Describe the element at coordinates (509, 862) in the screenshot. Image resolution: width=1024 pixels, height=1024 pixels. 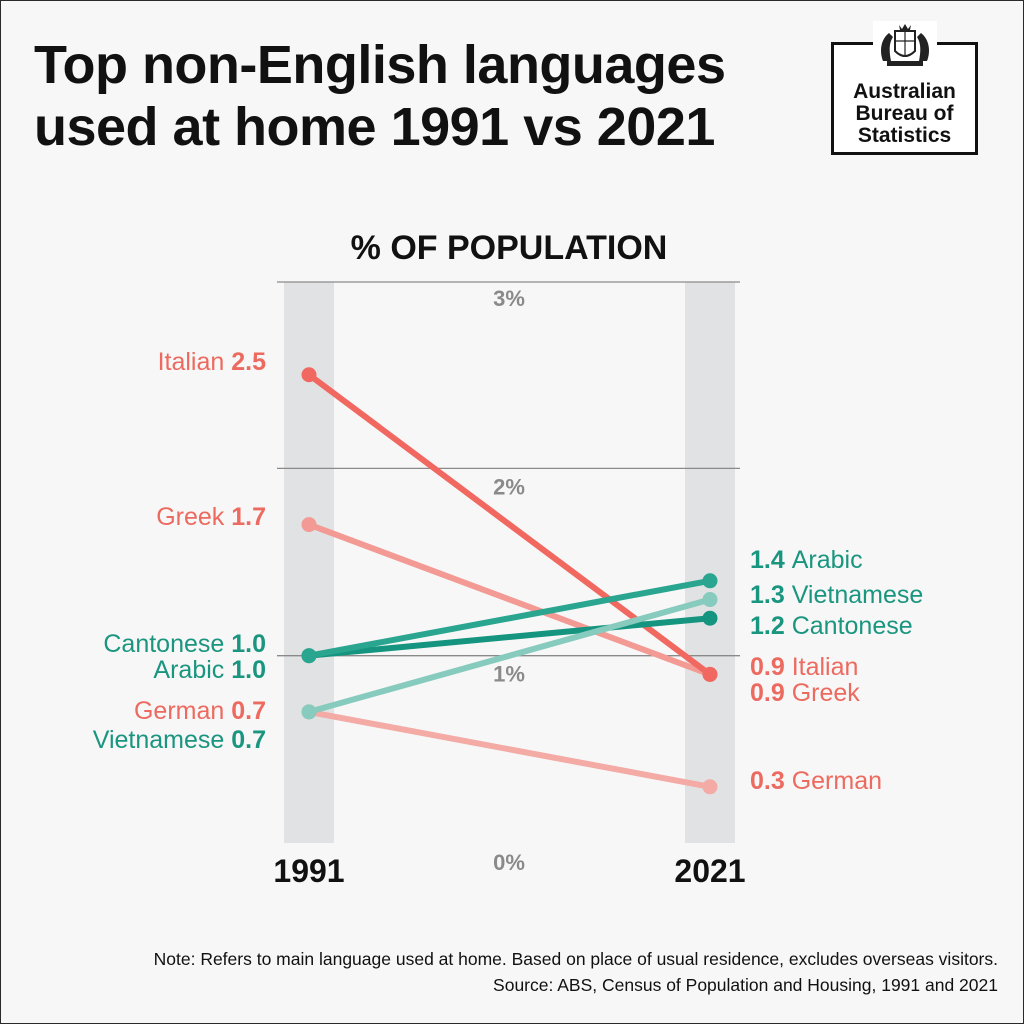
I see `y-tick-label: 0%` at that location.